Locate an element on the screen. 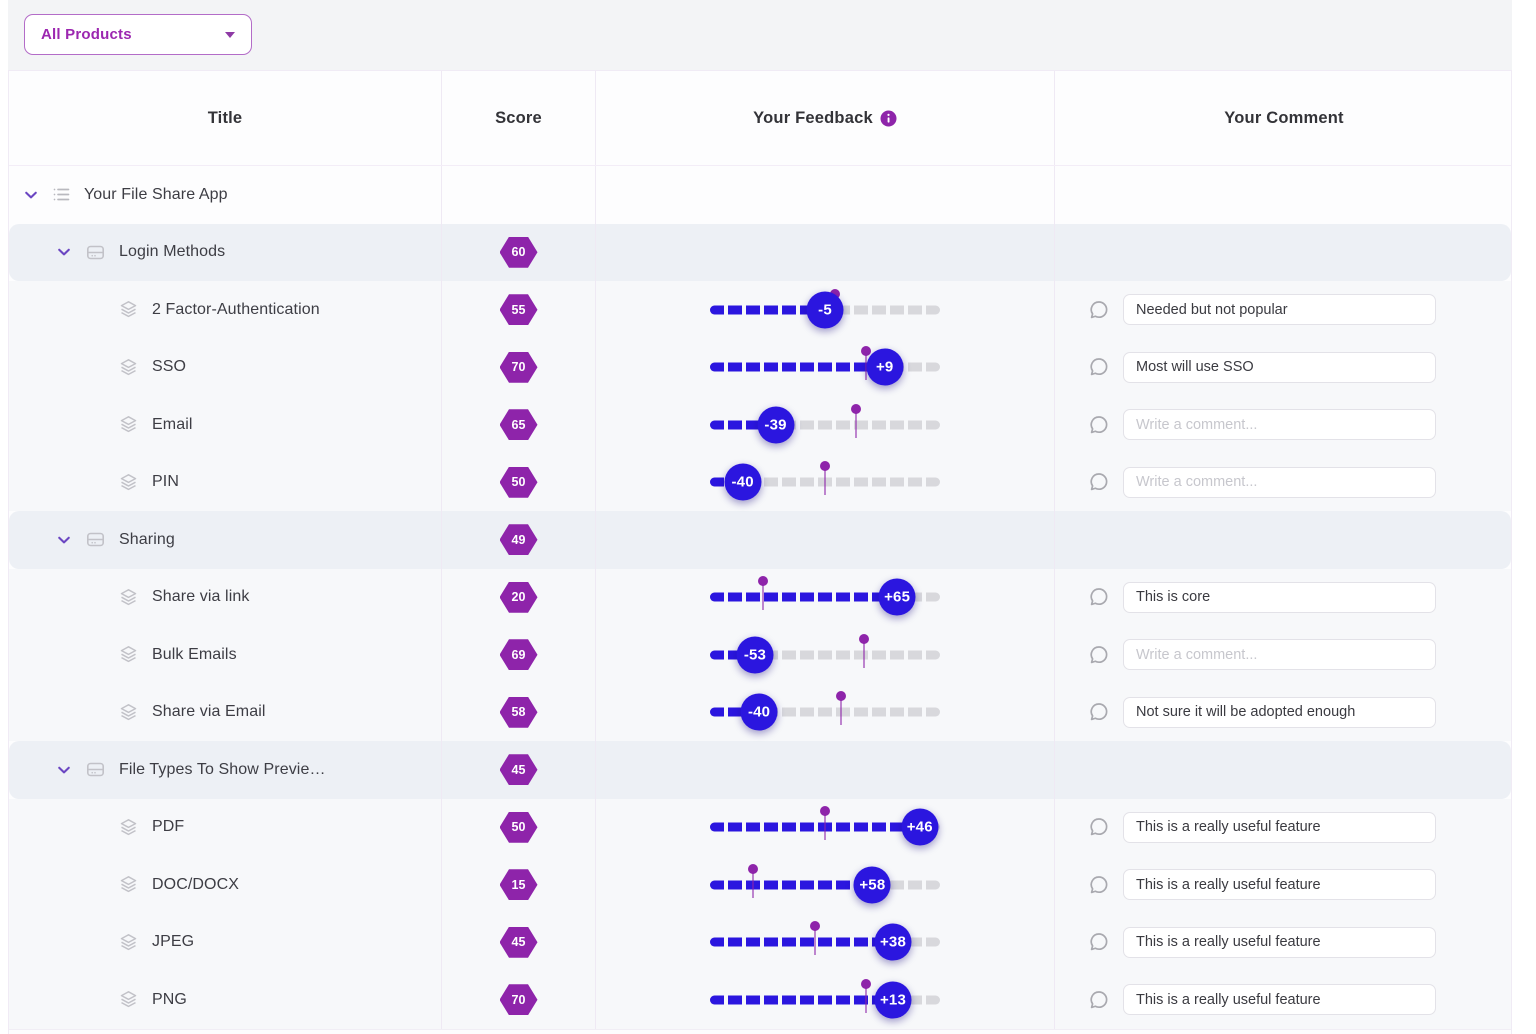 This screenshot has width=1536, height=1034. feedback-slider: -5 is located at coordinates (825, 310).